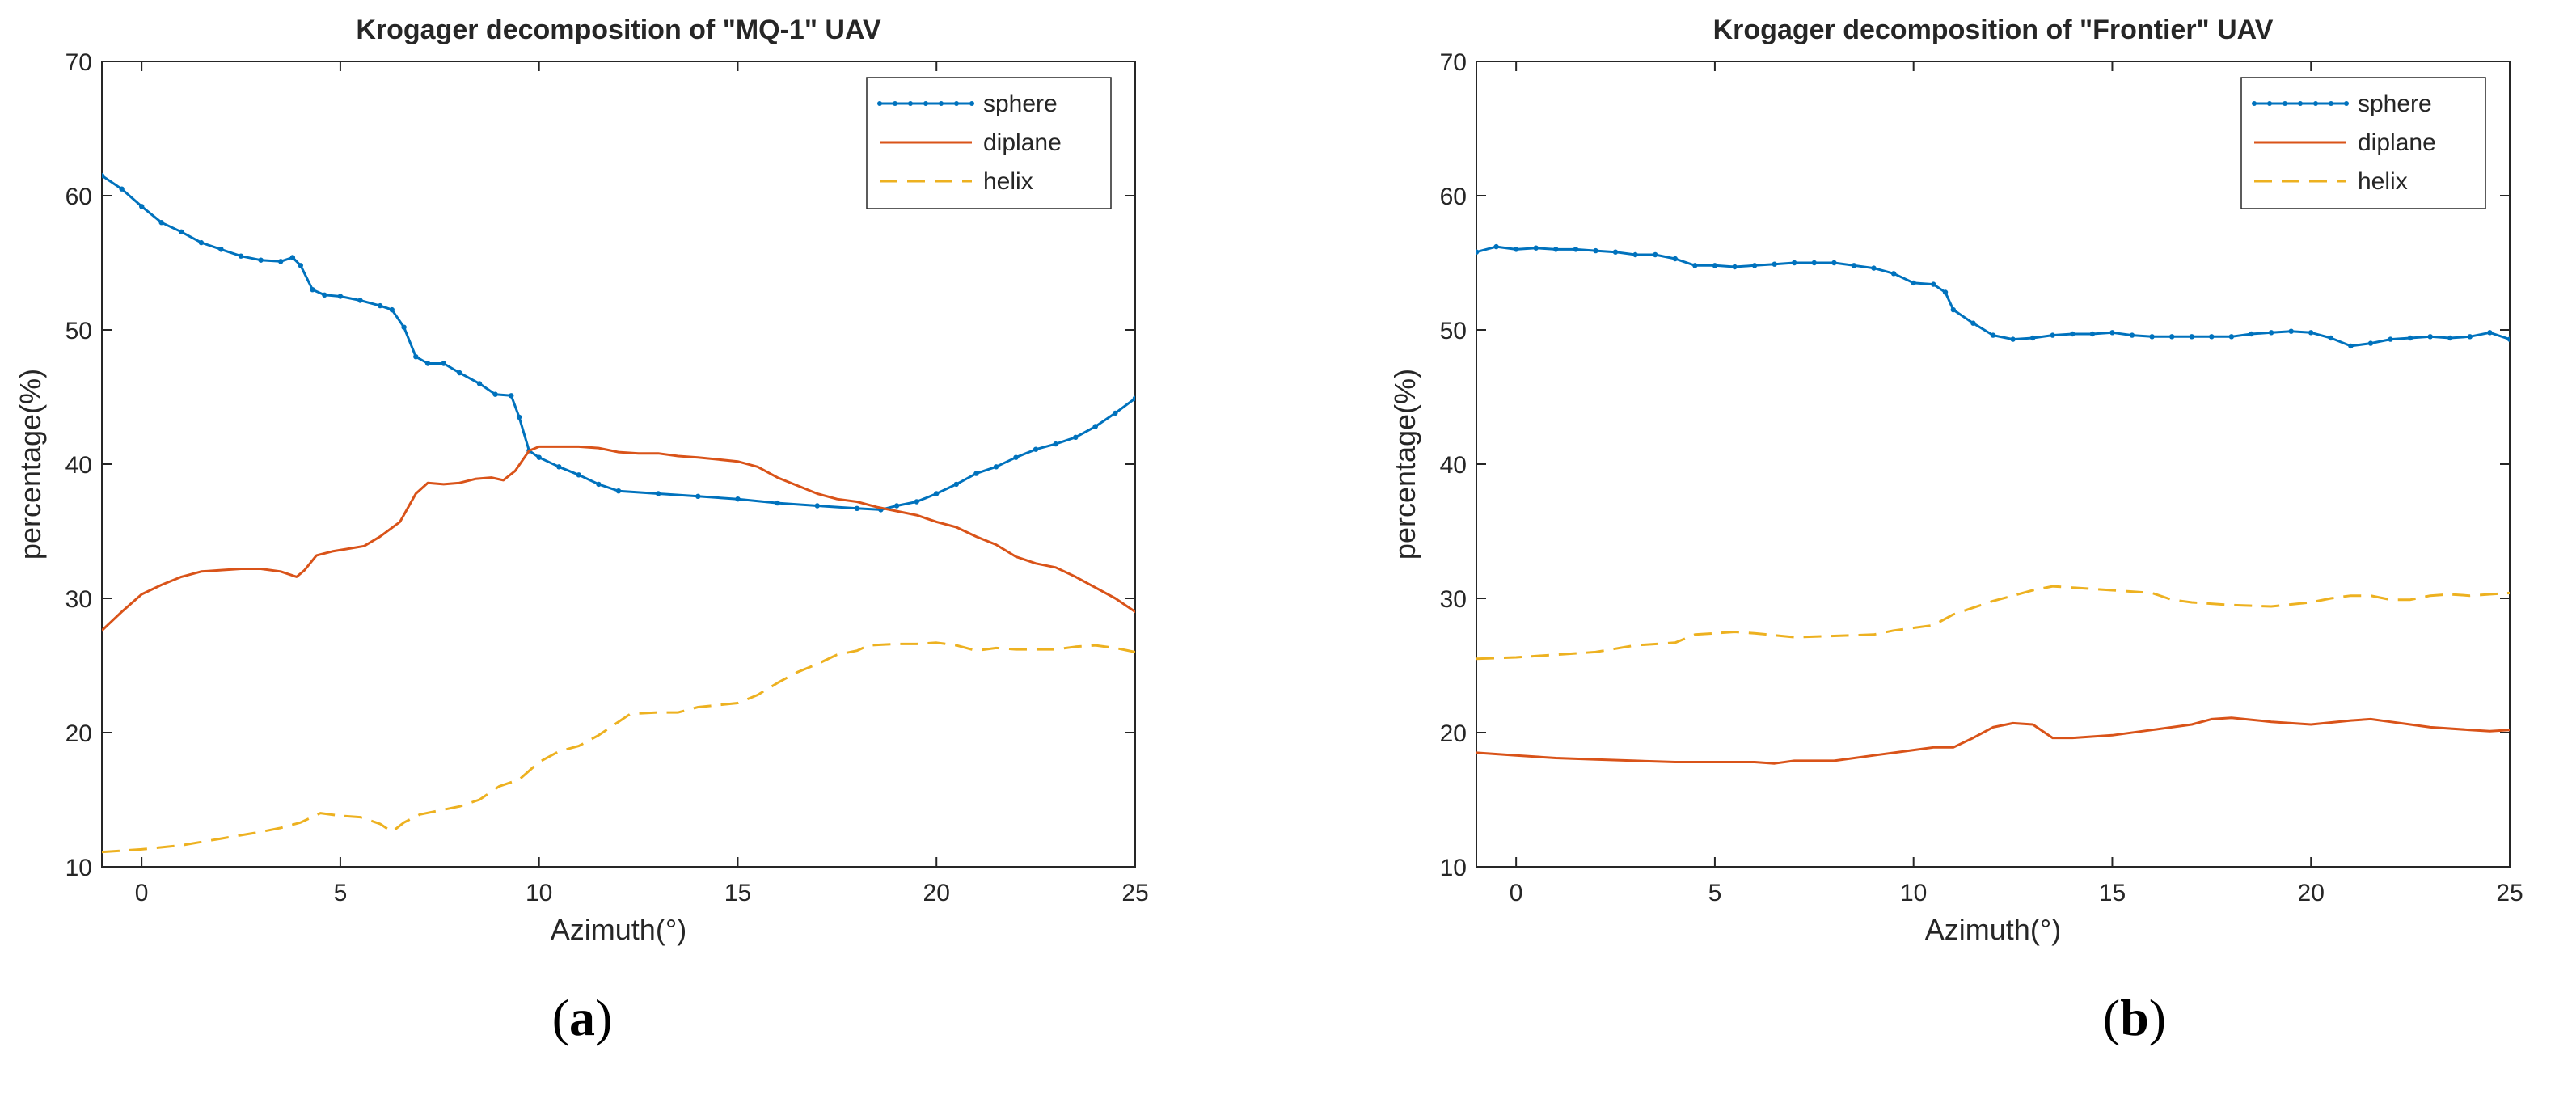 This screenshot has height=1094, width=2576. I want to click on series-helix, so click(618, 747).